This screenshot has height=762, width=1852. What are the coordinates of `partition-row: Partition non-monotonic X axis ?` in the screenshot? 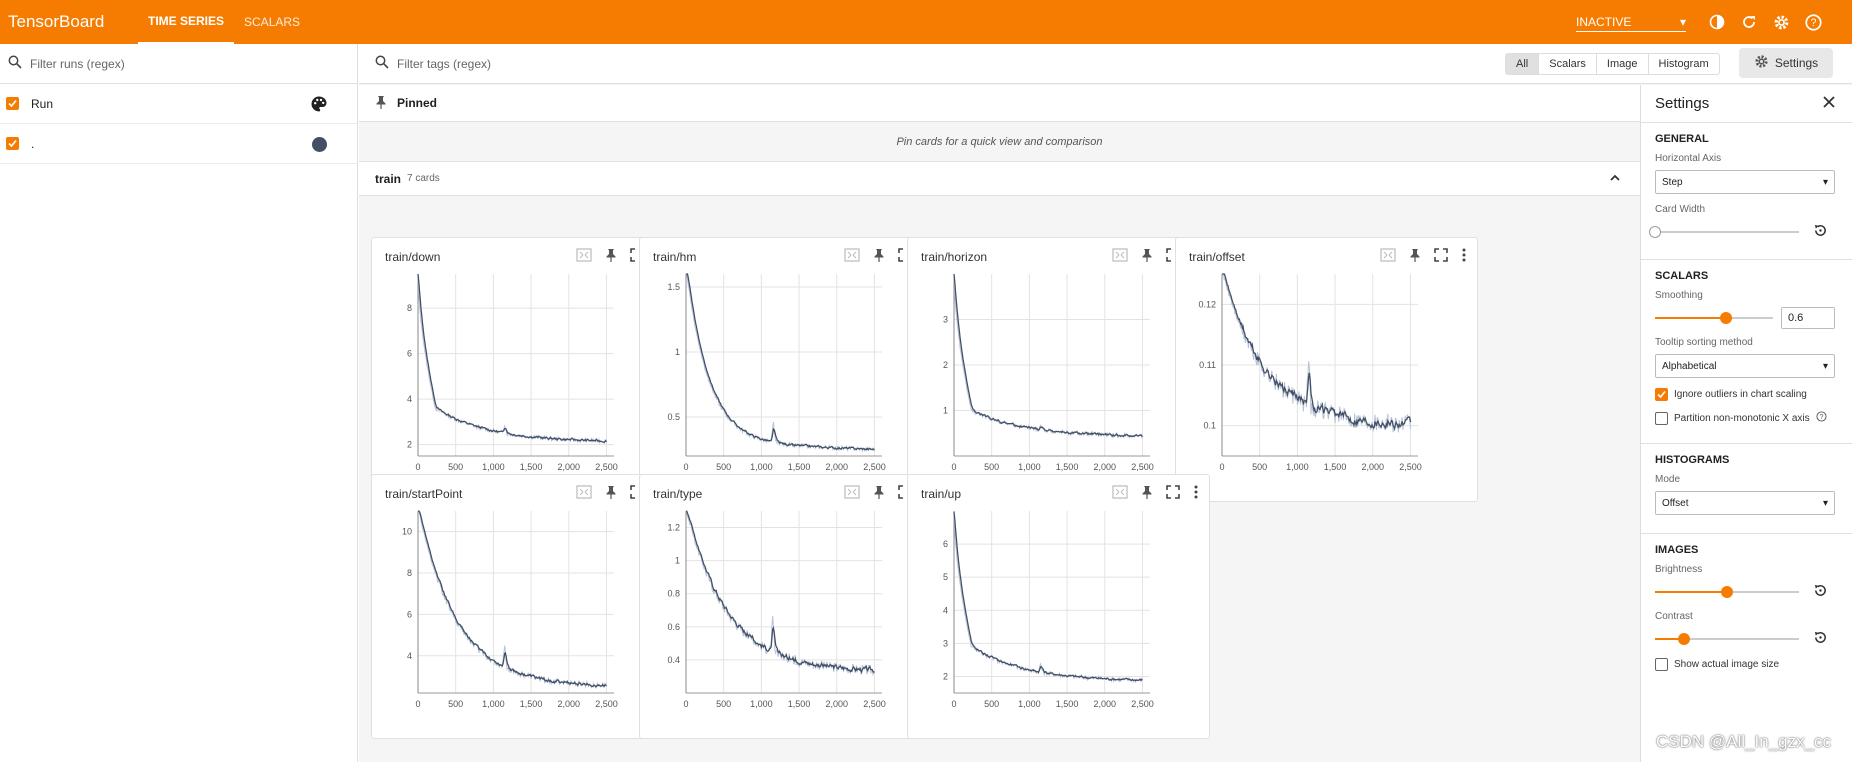 It's located at (1746, 418).